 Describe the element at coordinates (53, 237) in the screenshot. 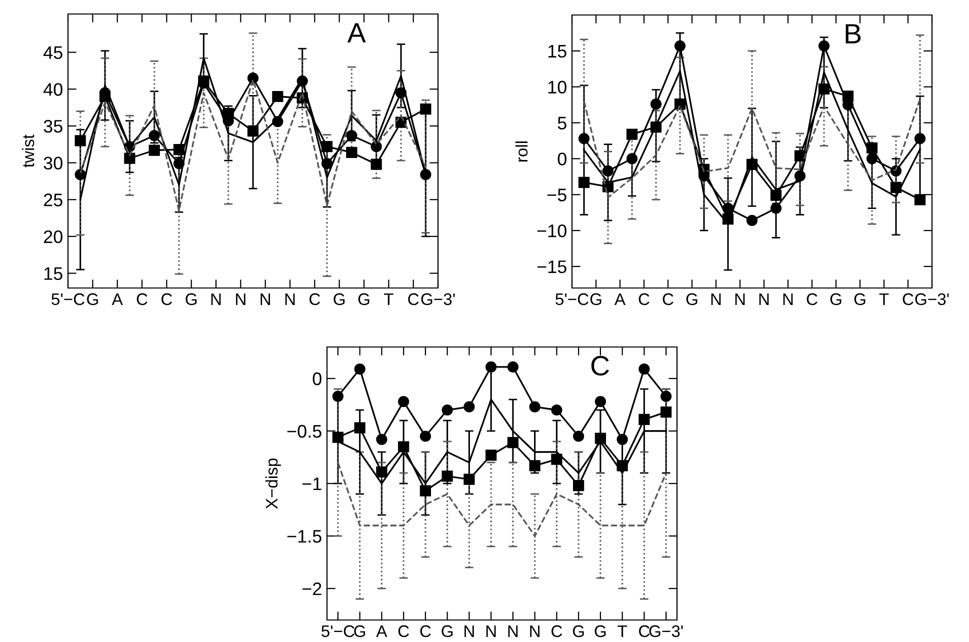

I see `y-tick-label: 20` at that location.